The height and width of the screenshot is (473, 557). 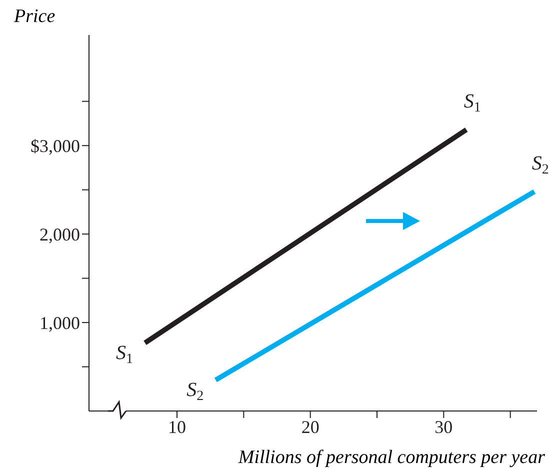 I want to click on y-axis-title: Price, so click(x=35, y=17).